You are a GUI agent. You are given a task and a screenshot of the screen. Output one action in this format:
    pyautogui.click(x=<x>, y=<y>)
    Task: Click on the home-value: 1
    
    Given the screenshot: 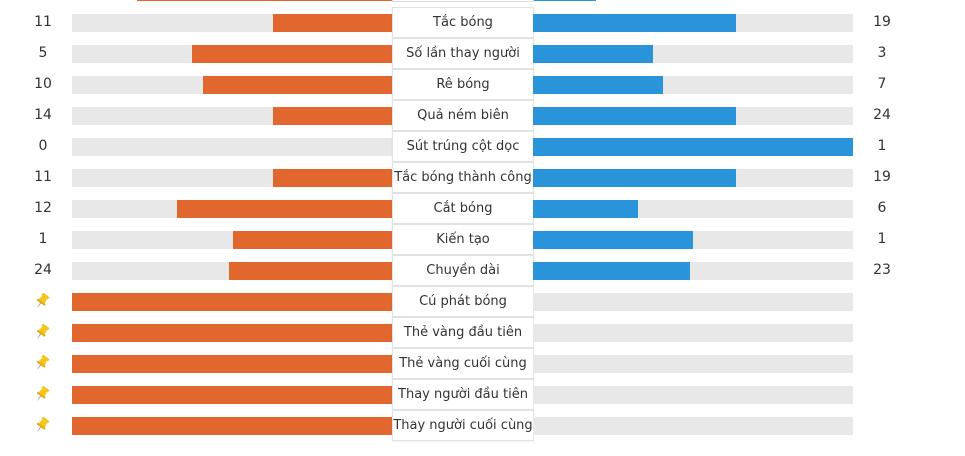 What is the action you would take?
    pyautogui.click(x=43, y=239)
    